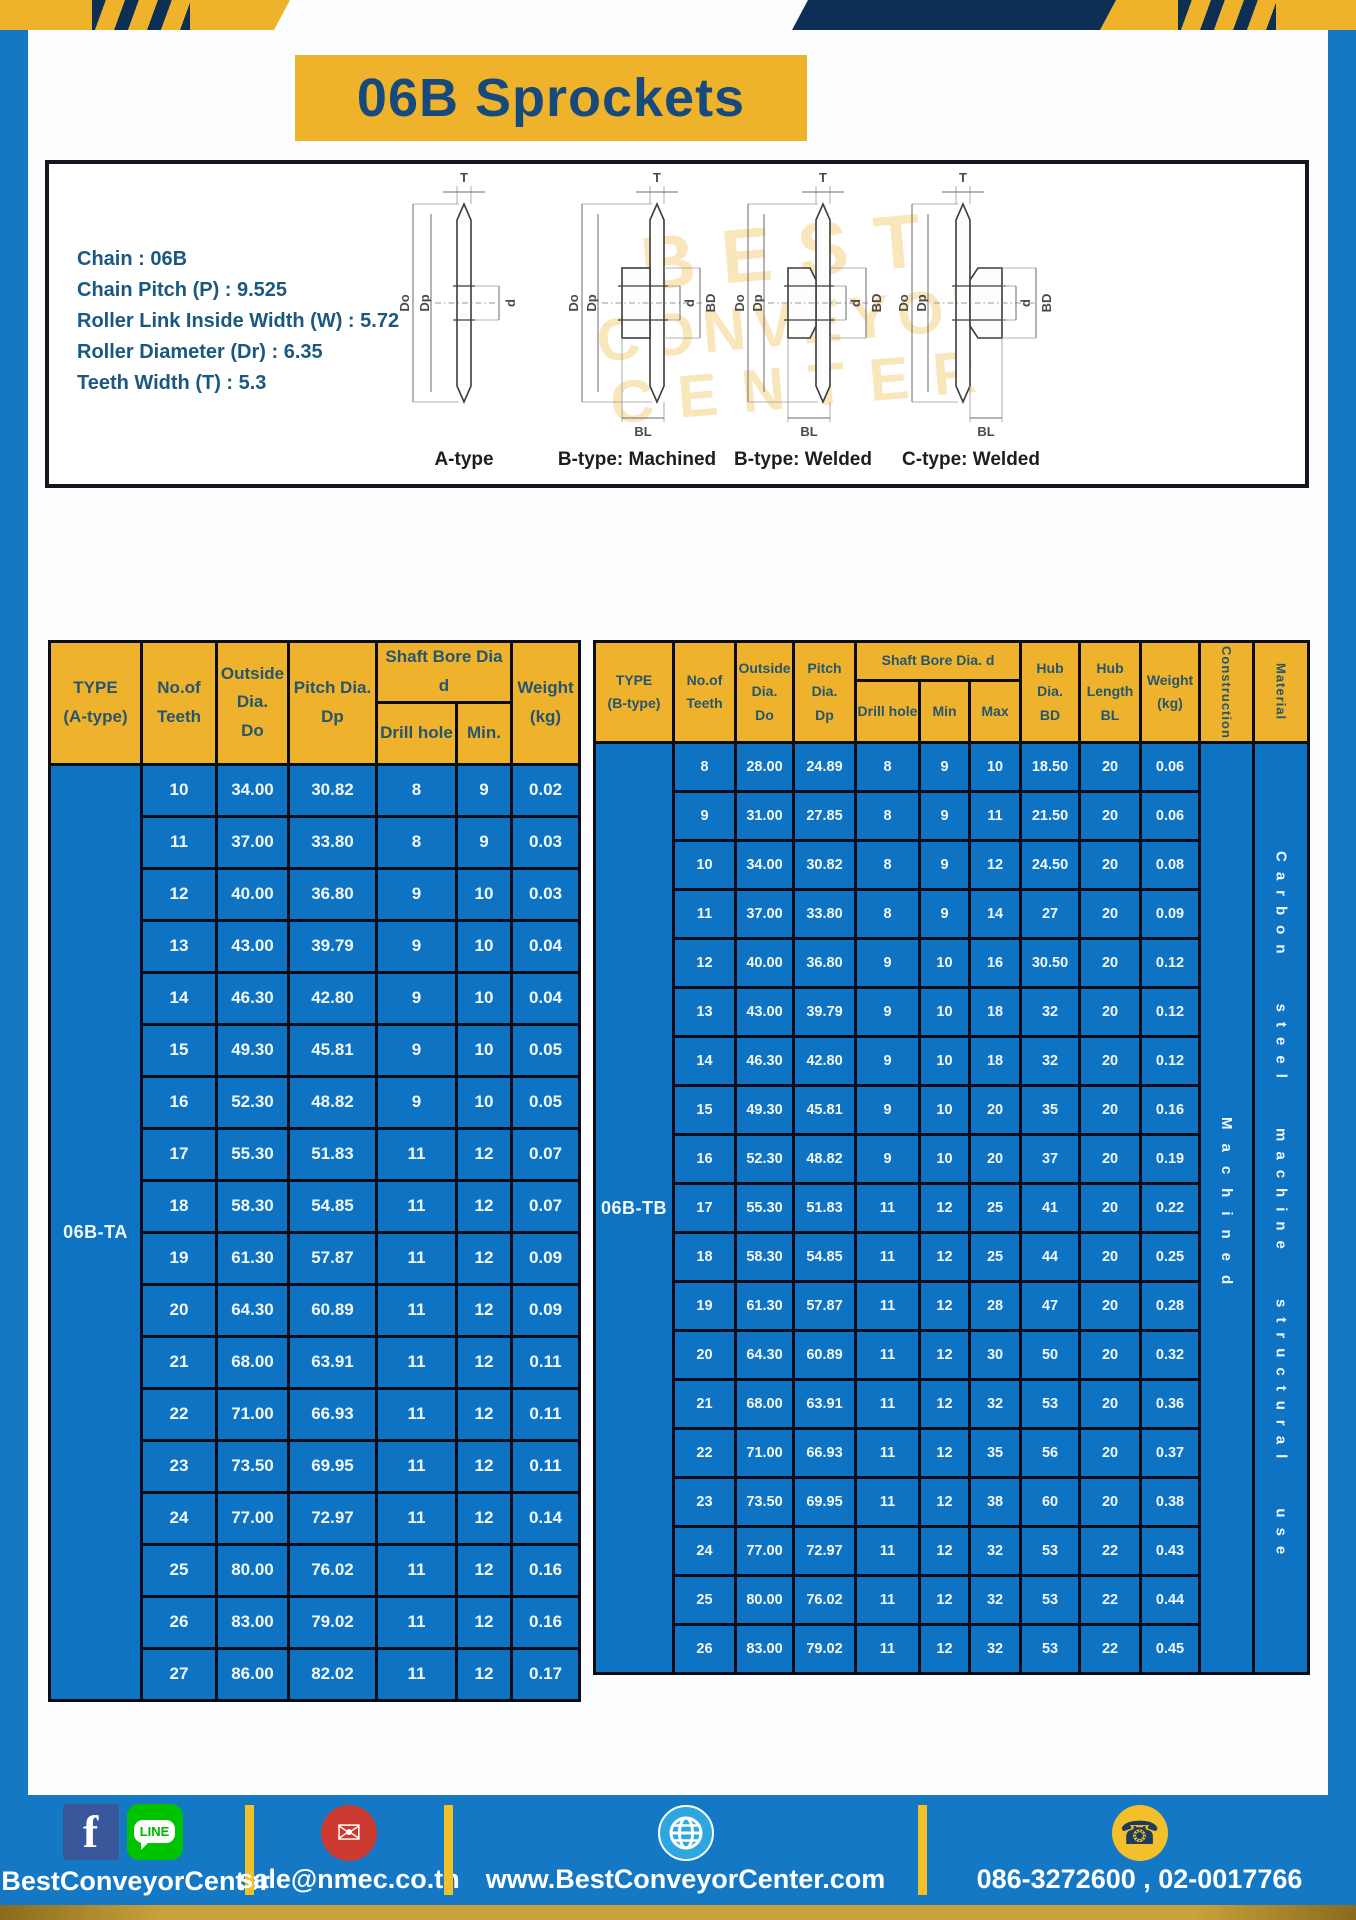 This screenshot has height=1920, width=1356. I want to click on table-row: 22 71.00 66.93 11 12 35 56 20 0.37, so click(952, 1453).